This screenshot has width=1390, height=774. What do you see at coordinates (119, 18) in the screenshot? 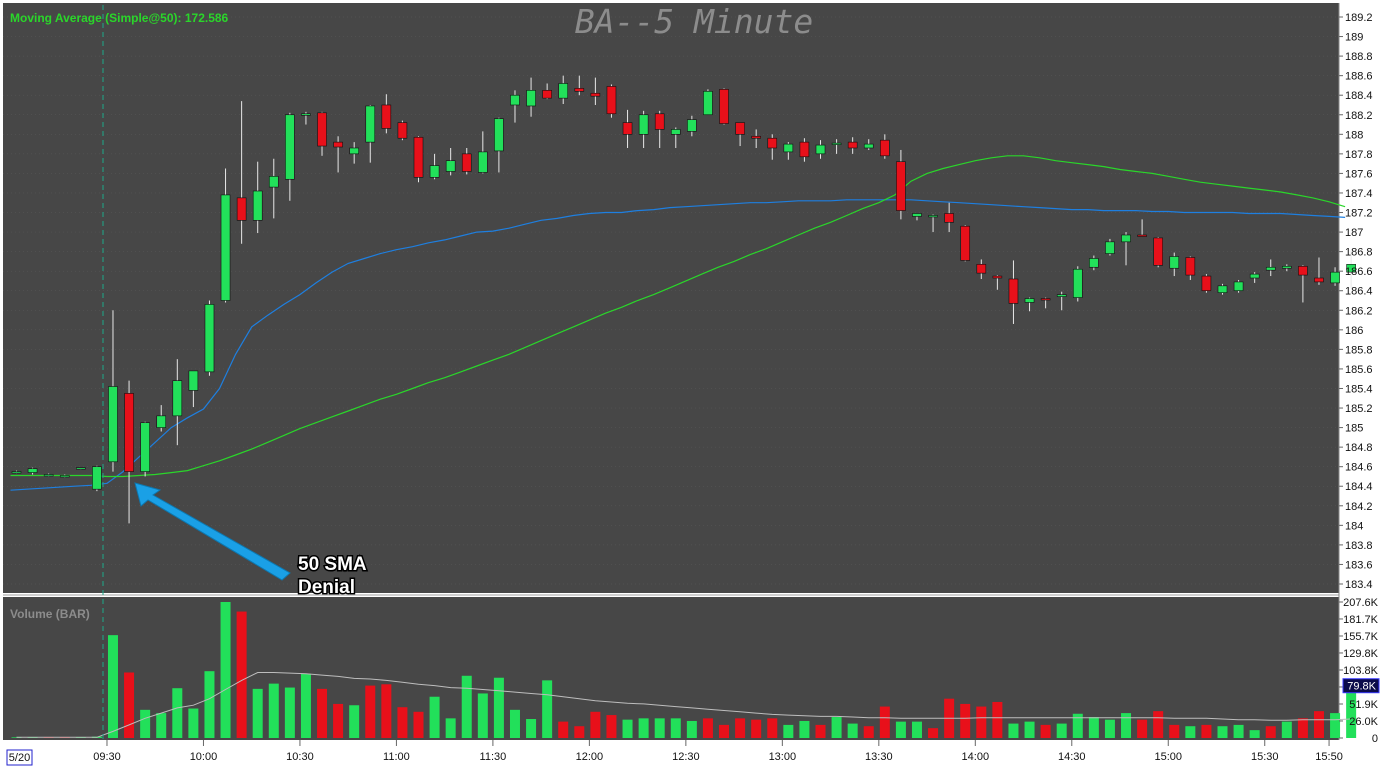
I see `indicator-label: Moving Average (Simple@50): 172.586` at bounding box center [119, 18].